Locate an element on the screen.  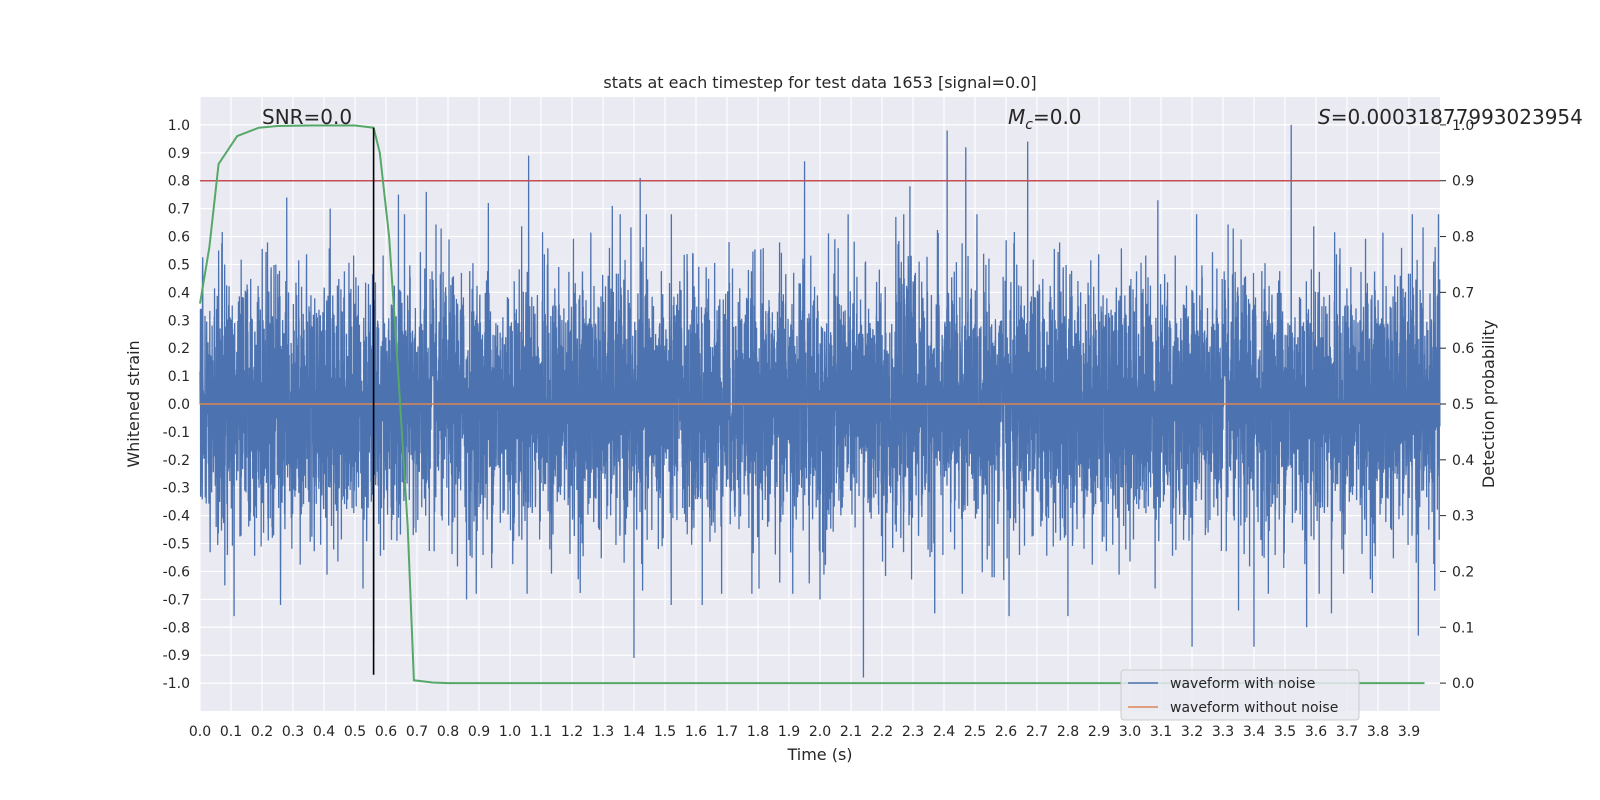
x-tick-label: 1.3 is located at coordinates (603, 732).